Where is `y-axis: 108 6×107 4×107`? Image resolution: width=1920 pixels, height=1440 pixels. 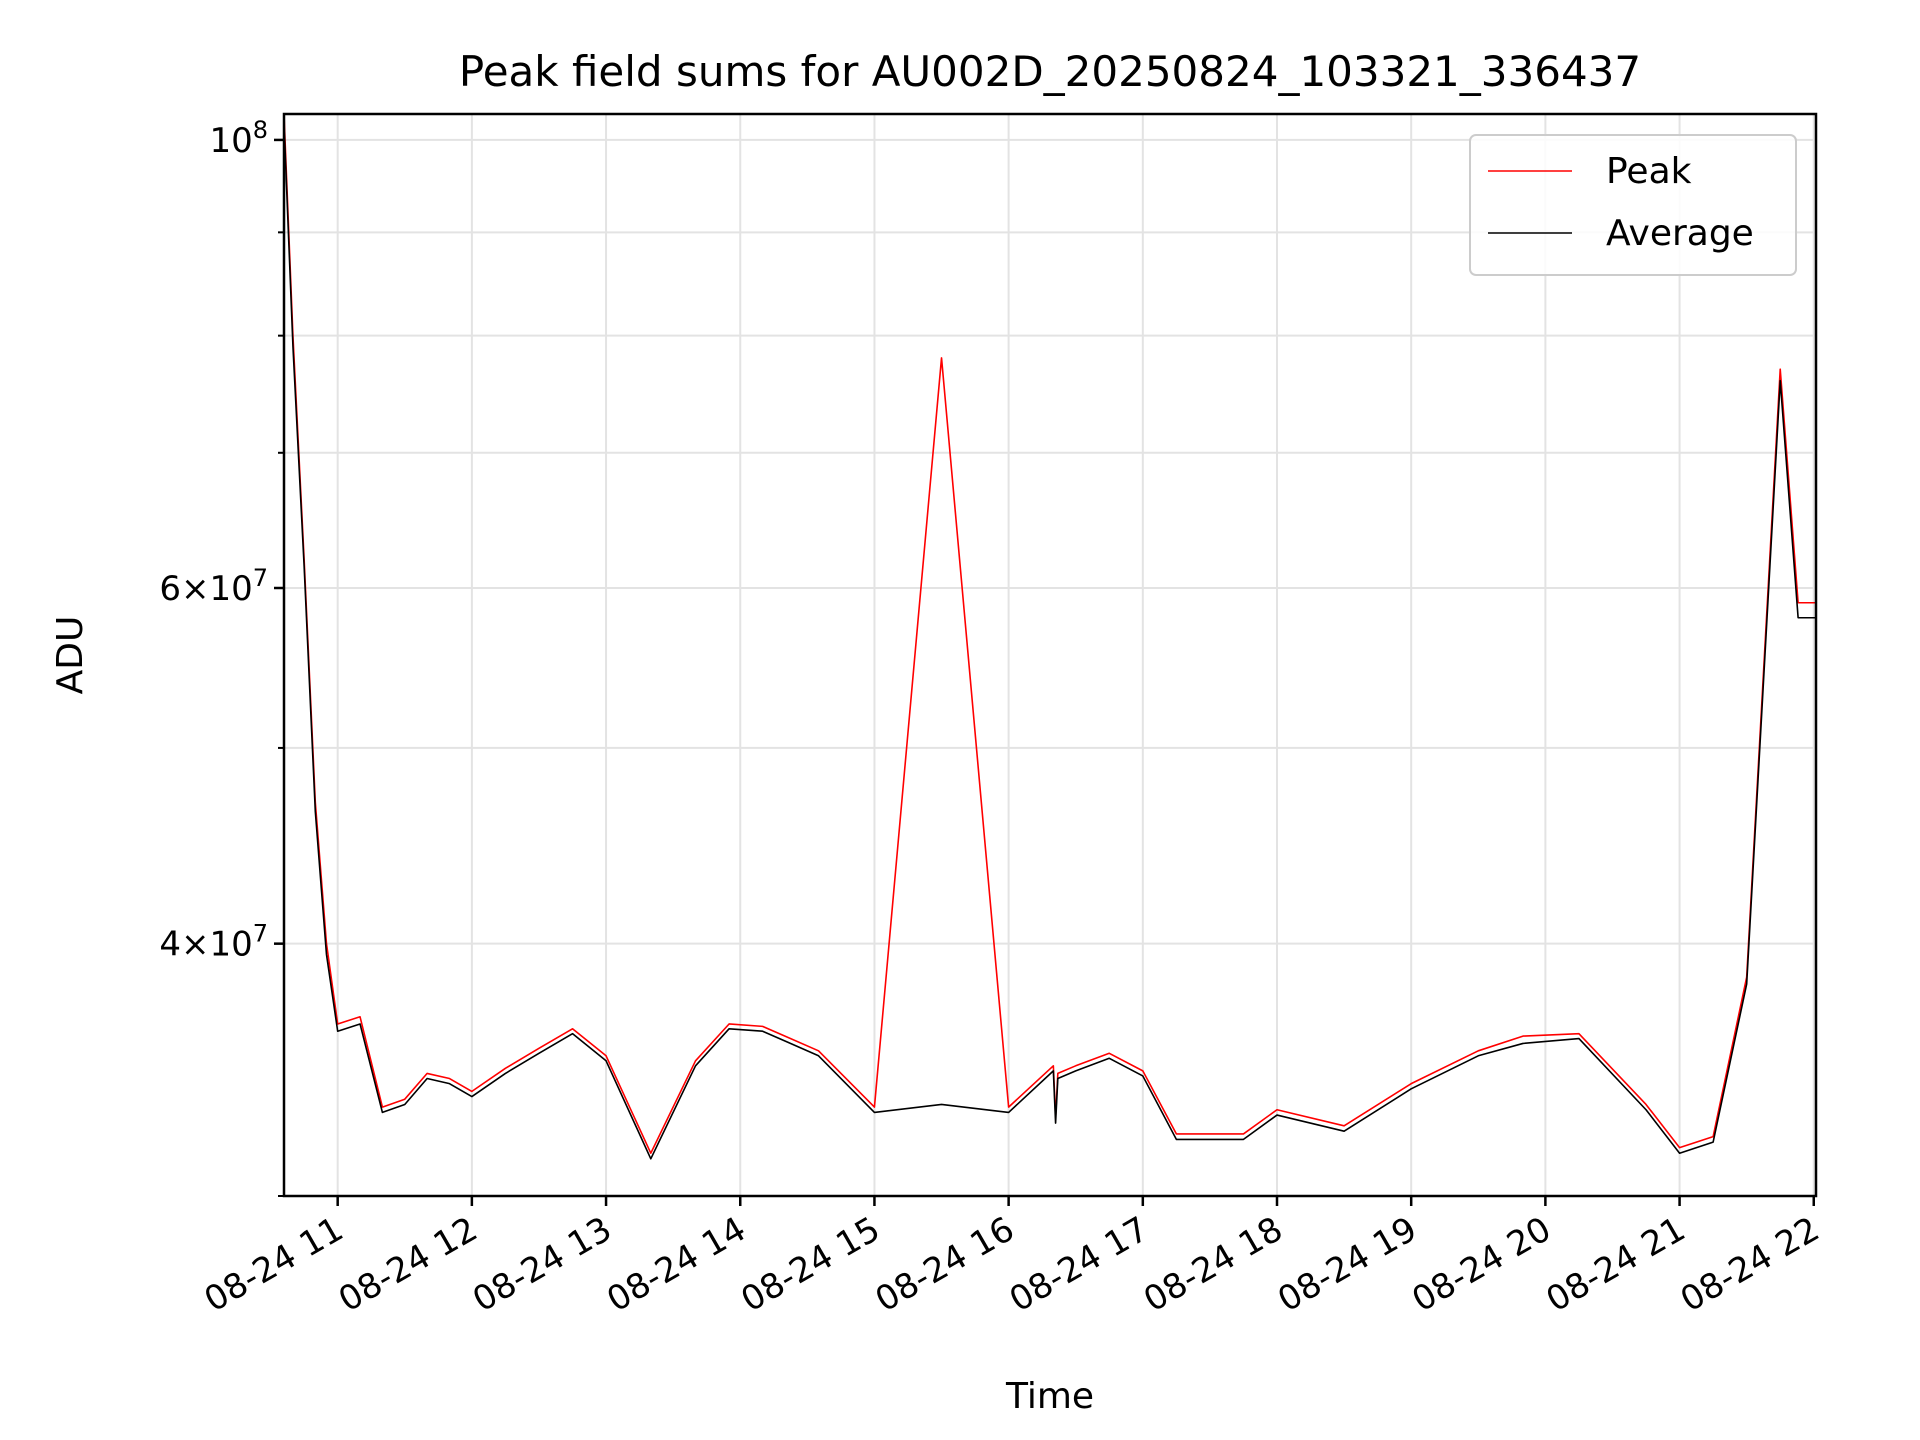
y-axis: 108 6×107 4×107 is located at coordinates (221, 656).